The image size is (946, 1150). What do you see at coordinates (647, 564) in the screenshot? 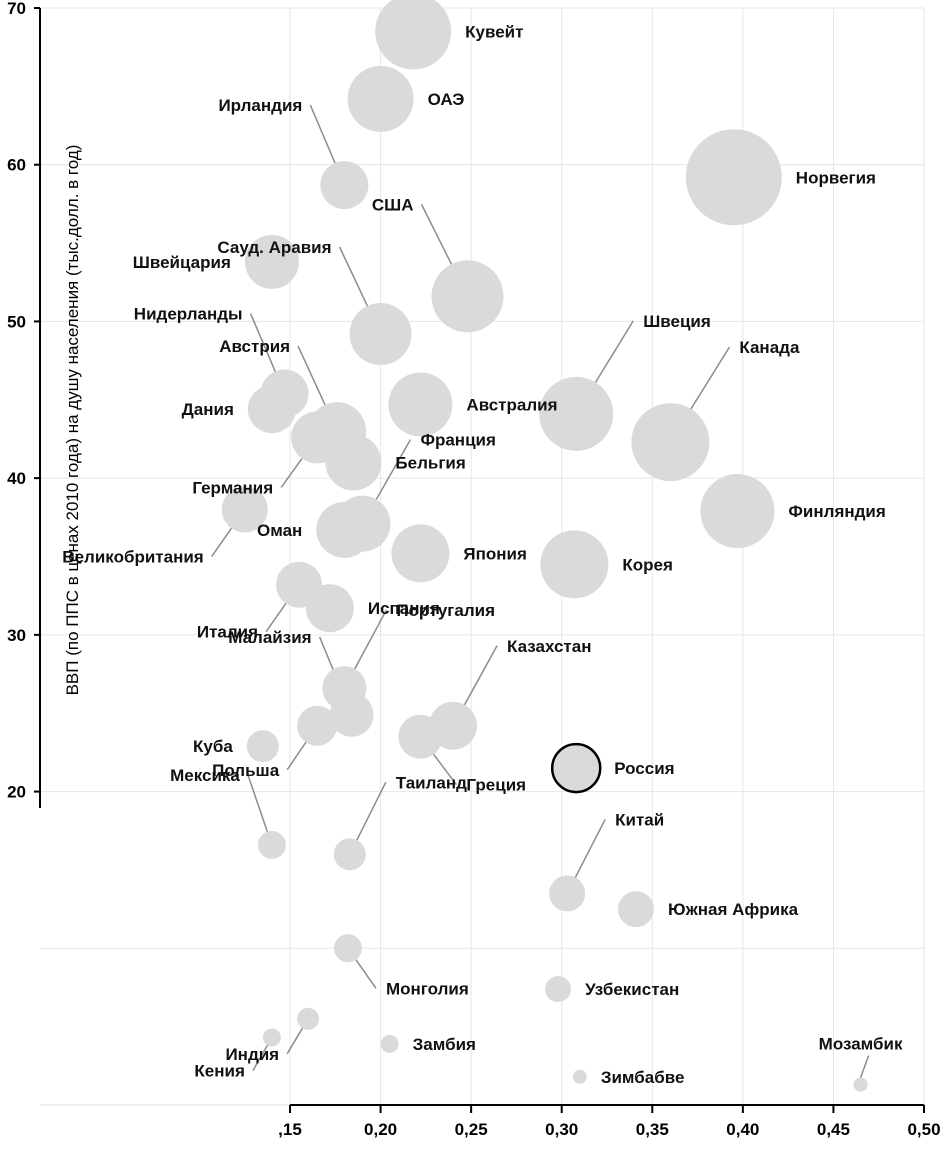
I see `bubble-label: Корея` at bounding box center [647, 564].